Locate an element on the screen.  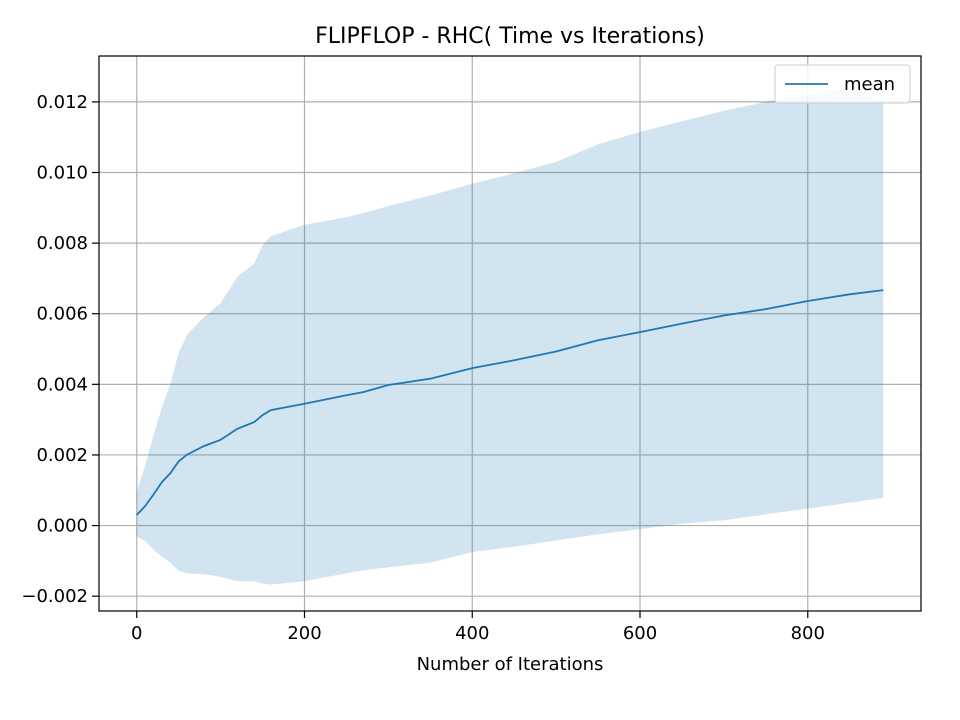
x-tick-label: 400 is located at coordinates (472, 633).